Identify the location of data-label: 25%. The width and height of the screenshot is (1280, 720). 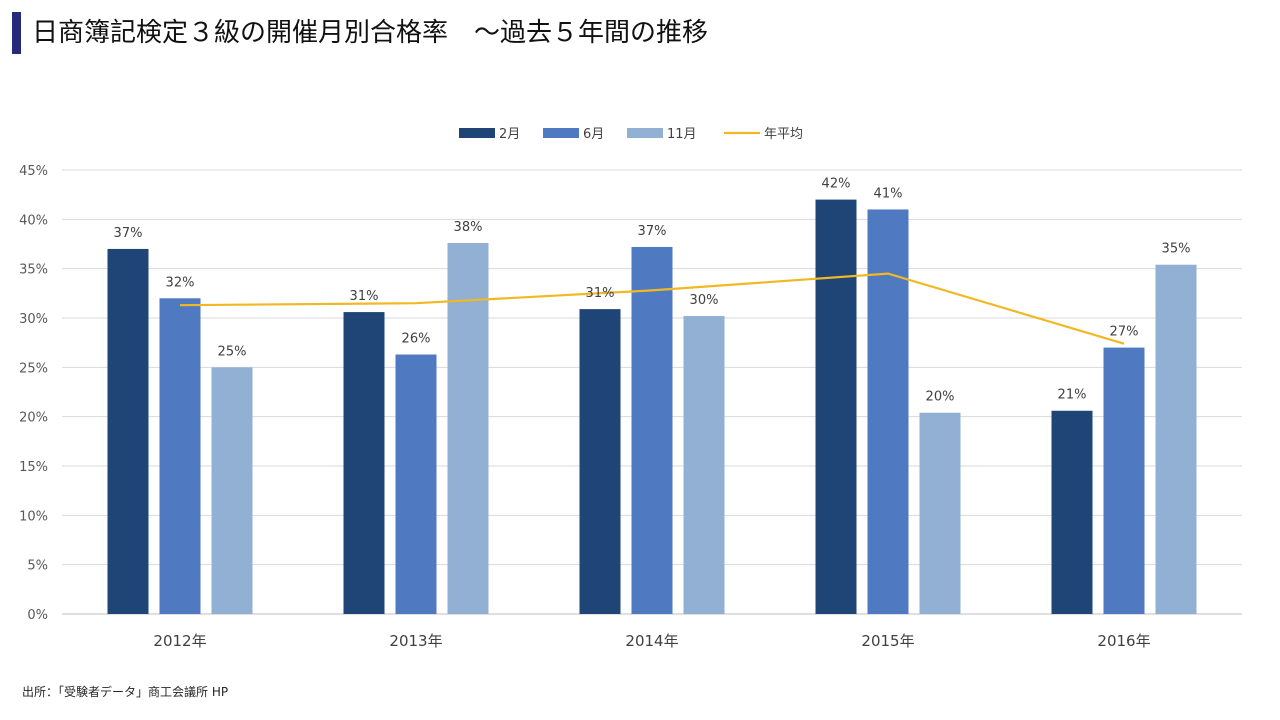
(232, 351).